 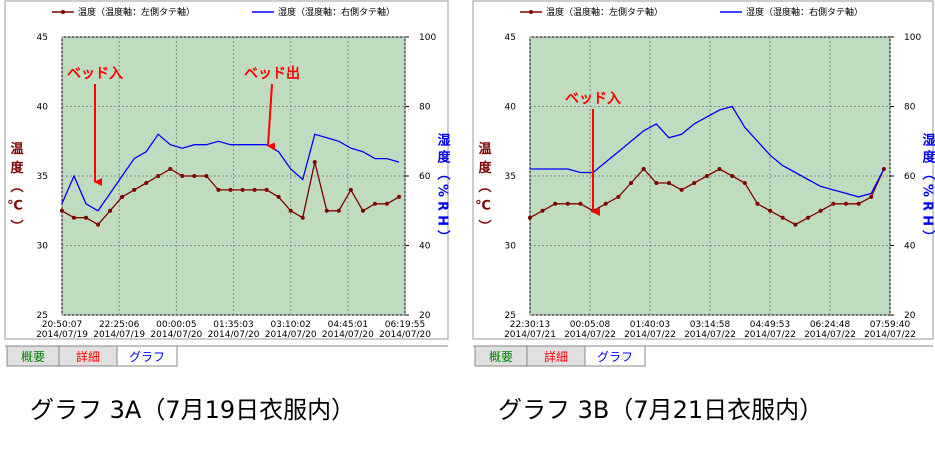 What do you see at coordinates (336, 12) in the screenshot?
I see `legend-label: 湿度（湿度軸：右側タテ軸）` at bounding box center [336, 12].